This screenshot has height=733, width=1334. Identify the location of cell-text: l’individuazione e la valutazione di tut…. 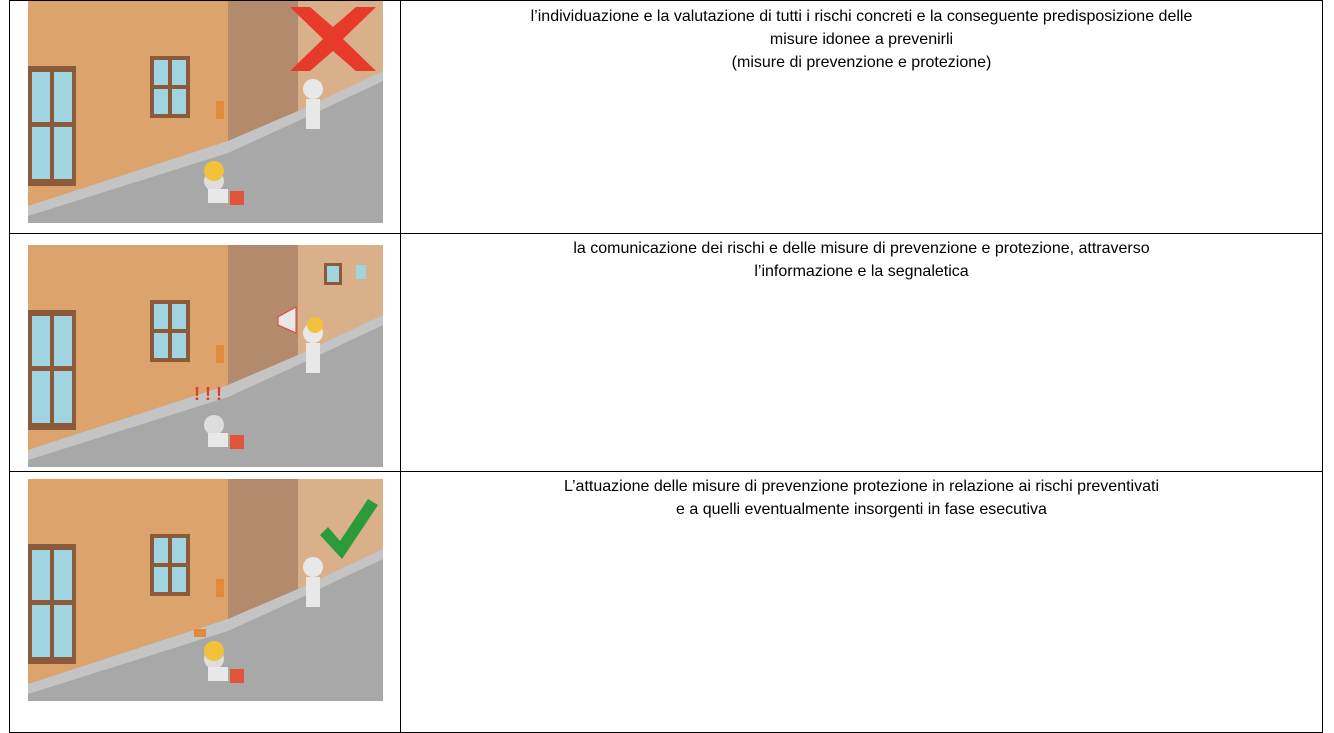
(861, 39).